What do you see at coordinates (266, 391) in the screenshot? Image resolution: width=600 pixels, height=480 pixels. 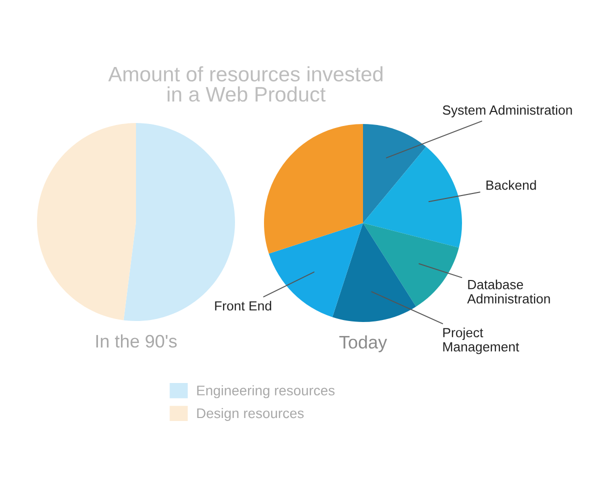 I see `legend-label: Engineering resources` at bounding box center [266, 391].